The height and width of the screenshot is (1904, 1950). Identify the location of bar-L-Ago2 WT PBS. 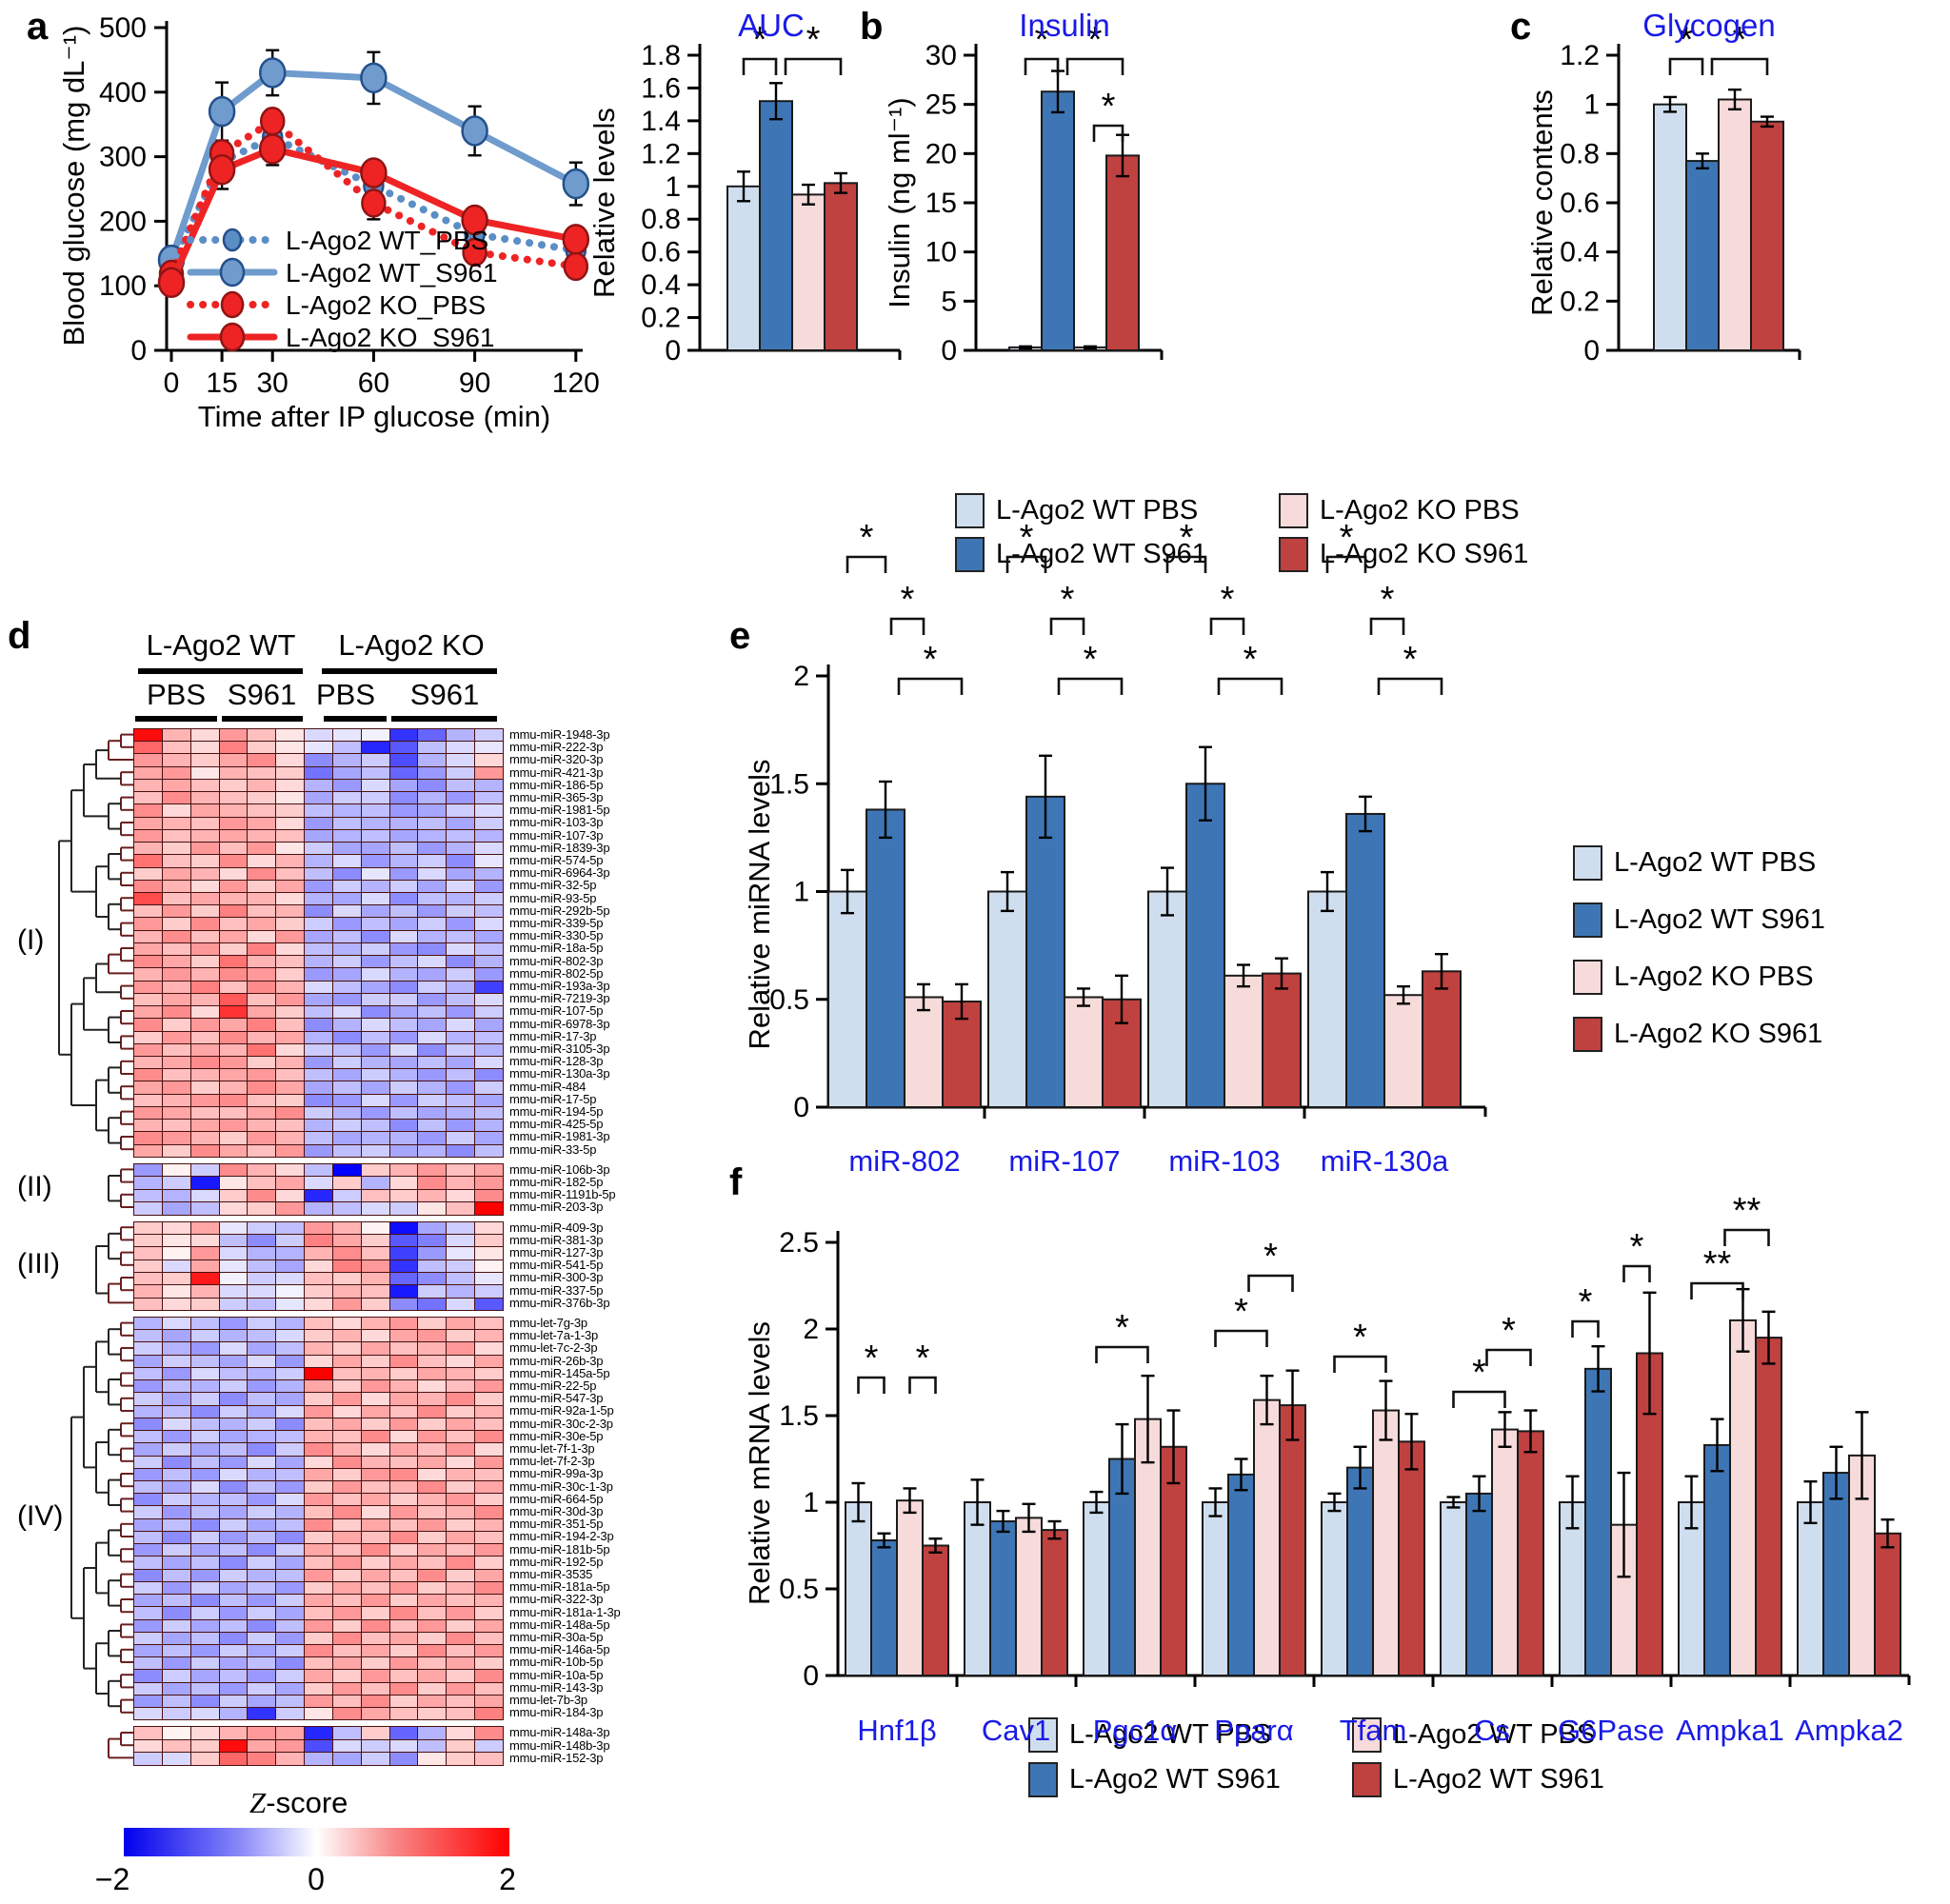
(1453, 1588).